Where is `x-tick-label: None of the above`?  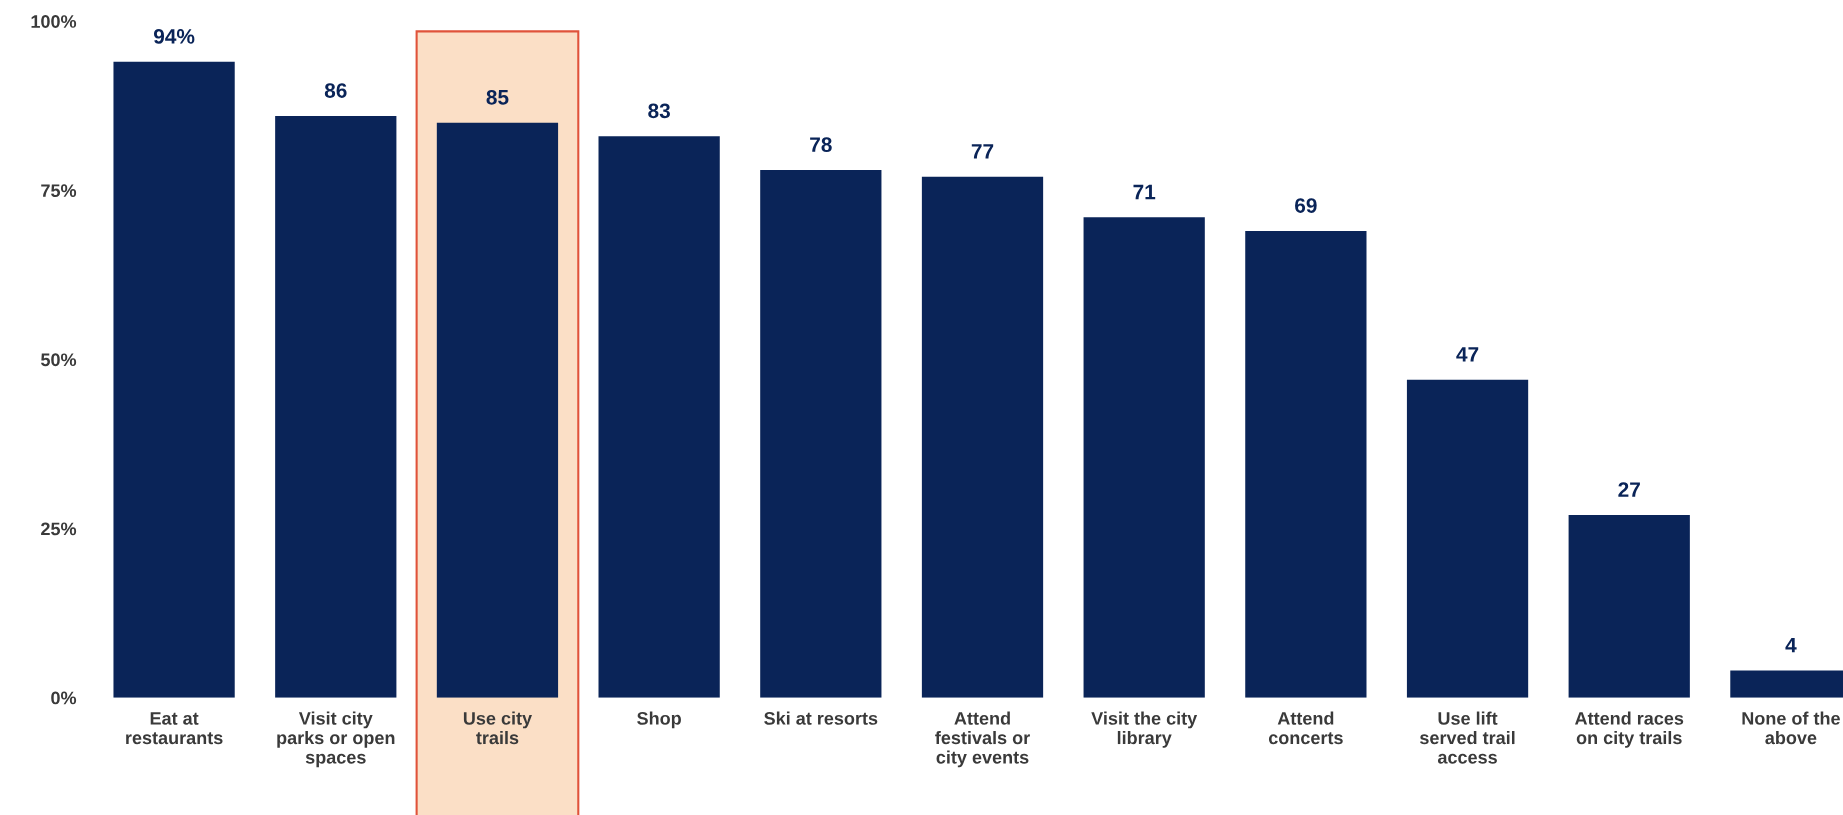
x-tick-label: None of the above is located at coordinates (1791, 728).